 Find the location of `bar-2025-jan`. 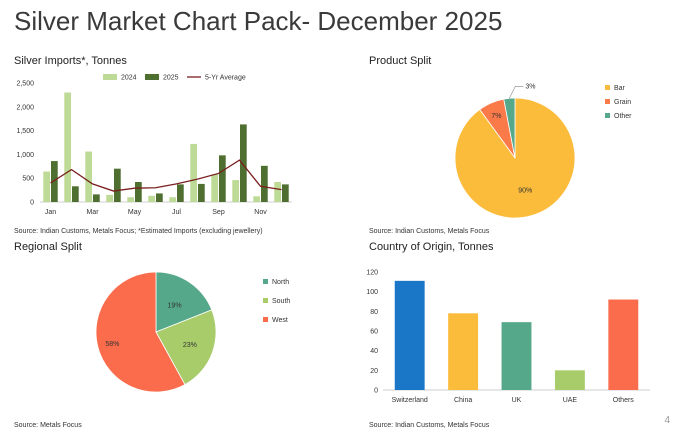

bar-2025-jan is located at coordinates (54, 181).